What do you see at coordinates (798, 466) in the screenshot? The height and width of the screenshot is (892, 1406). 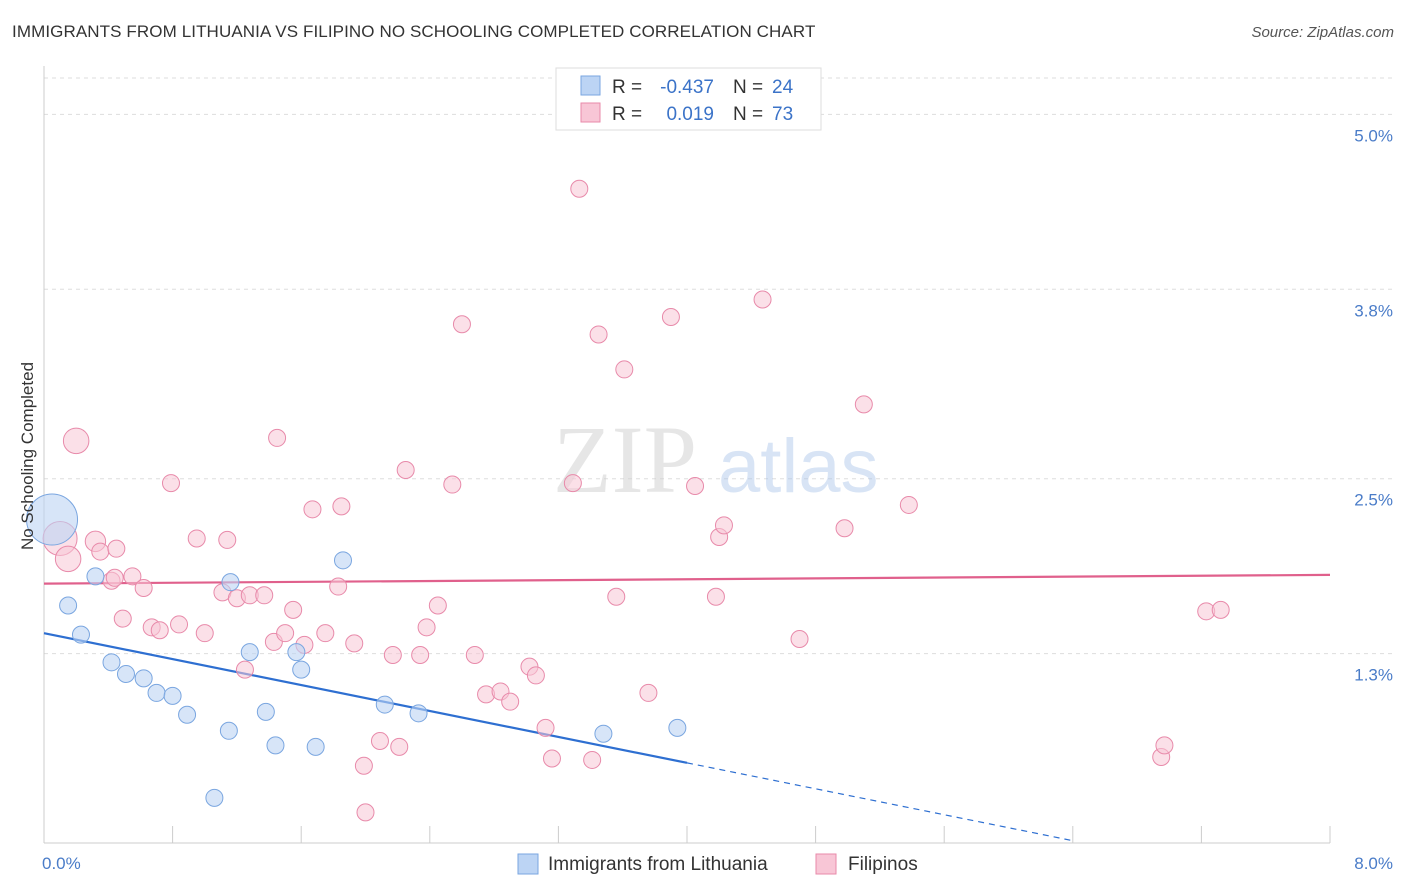 I see `watermark-atlas: atlas` at bounding box center [798, 466].